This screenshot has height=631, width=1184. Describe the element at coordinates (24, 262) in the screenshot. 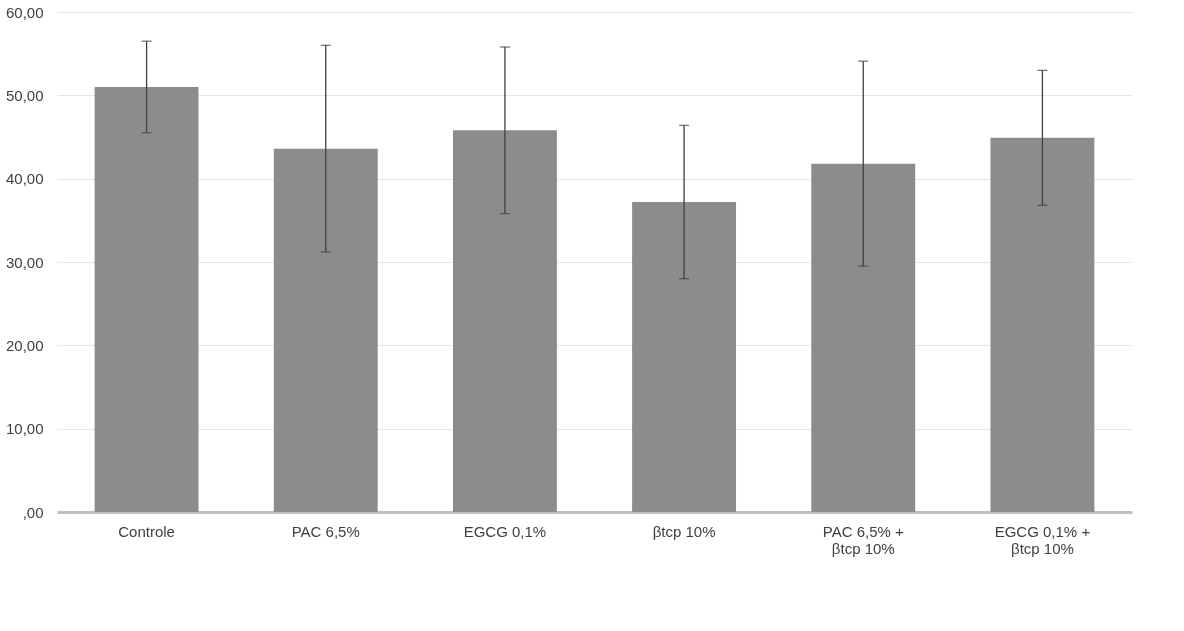

I see `y-tick-label: 30,00` at that location.